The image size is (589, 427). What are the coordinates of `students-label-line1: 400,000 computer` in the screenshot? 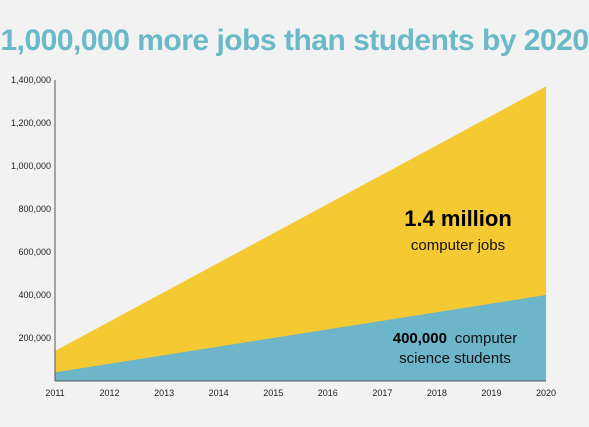 It's located at (455, 338).